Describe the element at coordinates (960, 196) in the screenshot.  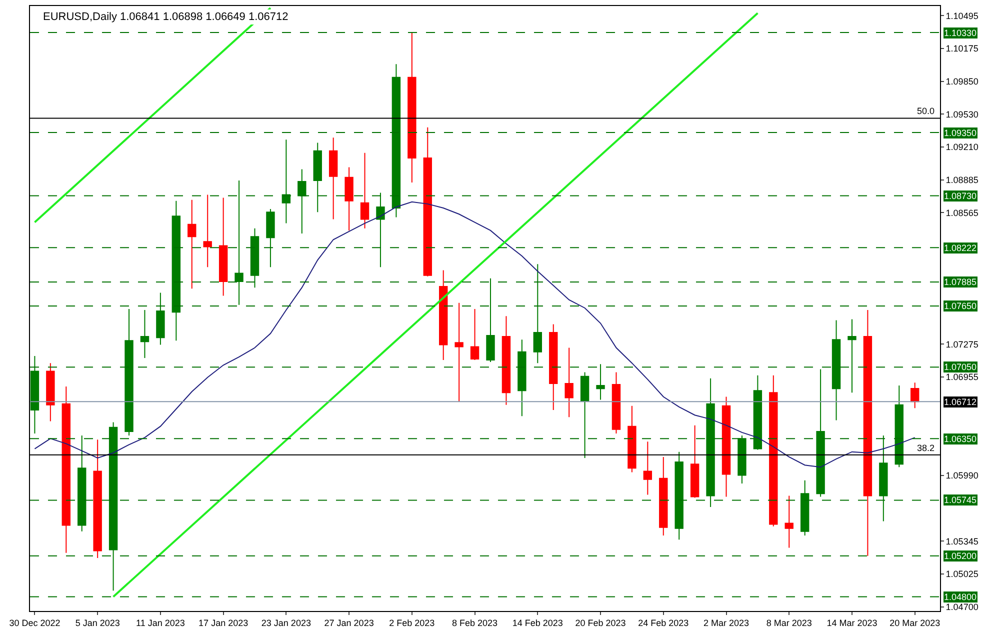
I see `ref-line-label: 1.08730` at that location.